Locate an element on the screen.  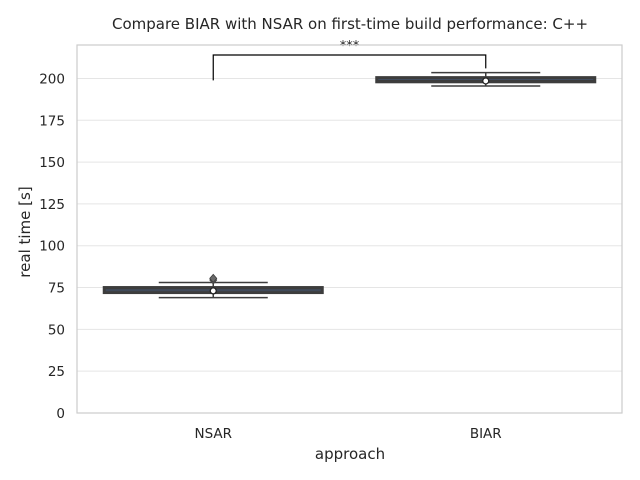
significance-annotation: *** is located at coordinates (349, 60).